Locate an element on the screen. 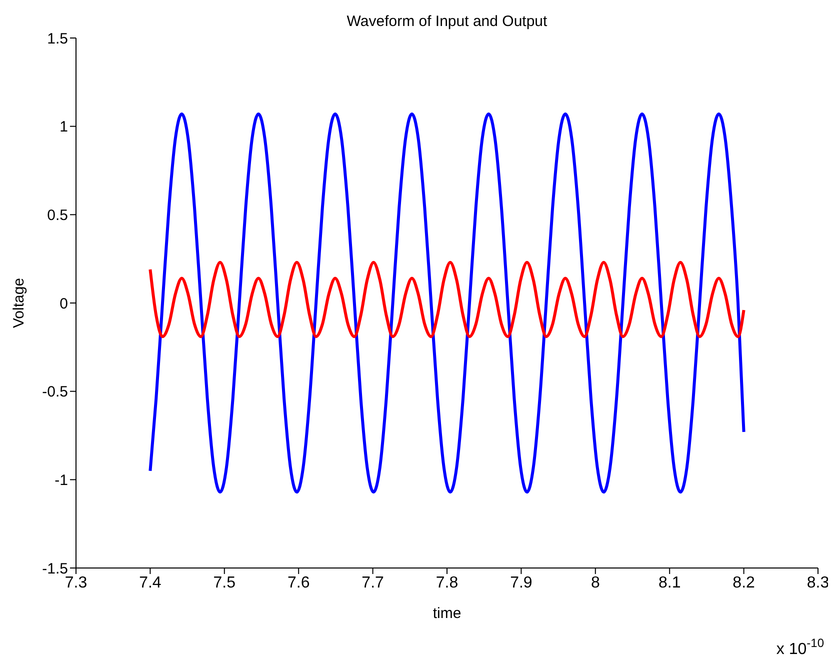  y-tick-label: -0.5 is located at coordinates (55, 392).